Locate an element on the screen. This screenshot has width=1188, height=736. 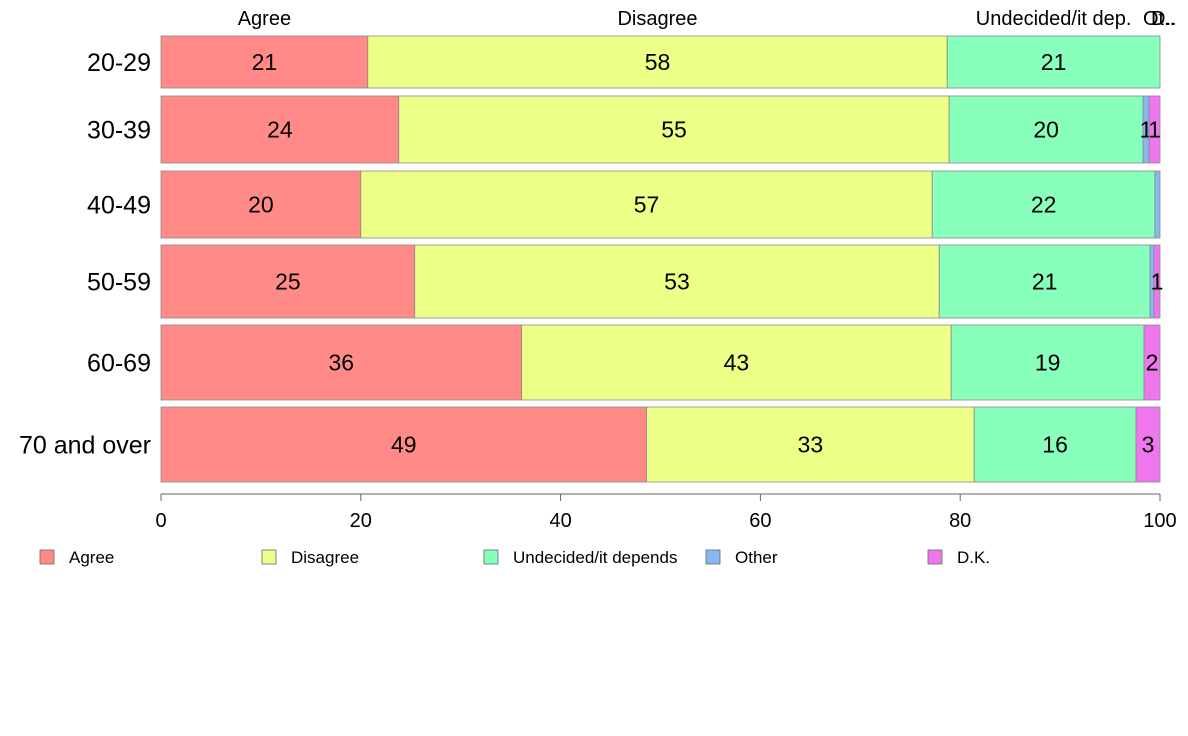
data-label: 25 is located at coordinates (288, 282).